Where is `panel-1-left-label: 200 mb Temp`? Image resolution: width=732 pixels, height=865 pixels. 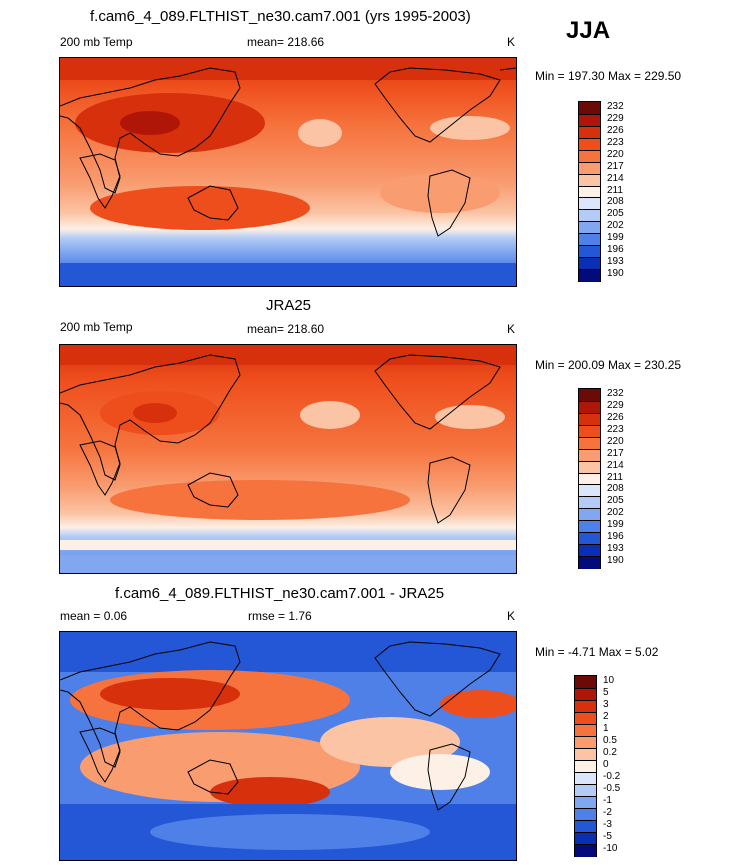 panel-1-left-label: 200 mb Temp is located at coordinates (96, 42).